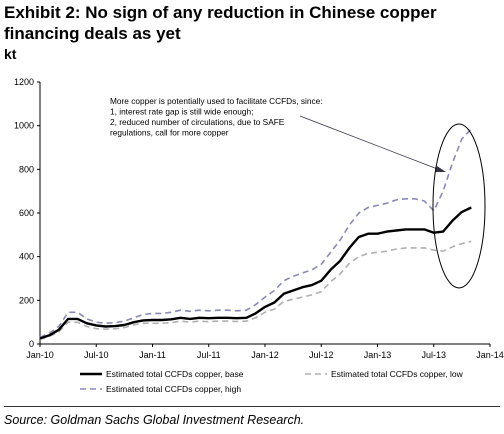  Describe the element at coordinates (26, 213) in the screenshot. I see `y-tick-label: 600` at that location.